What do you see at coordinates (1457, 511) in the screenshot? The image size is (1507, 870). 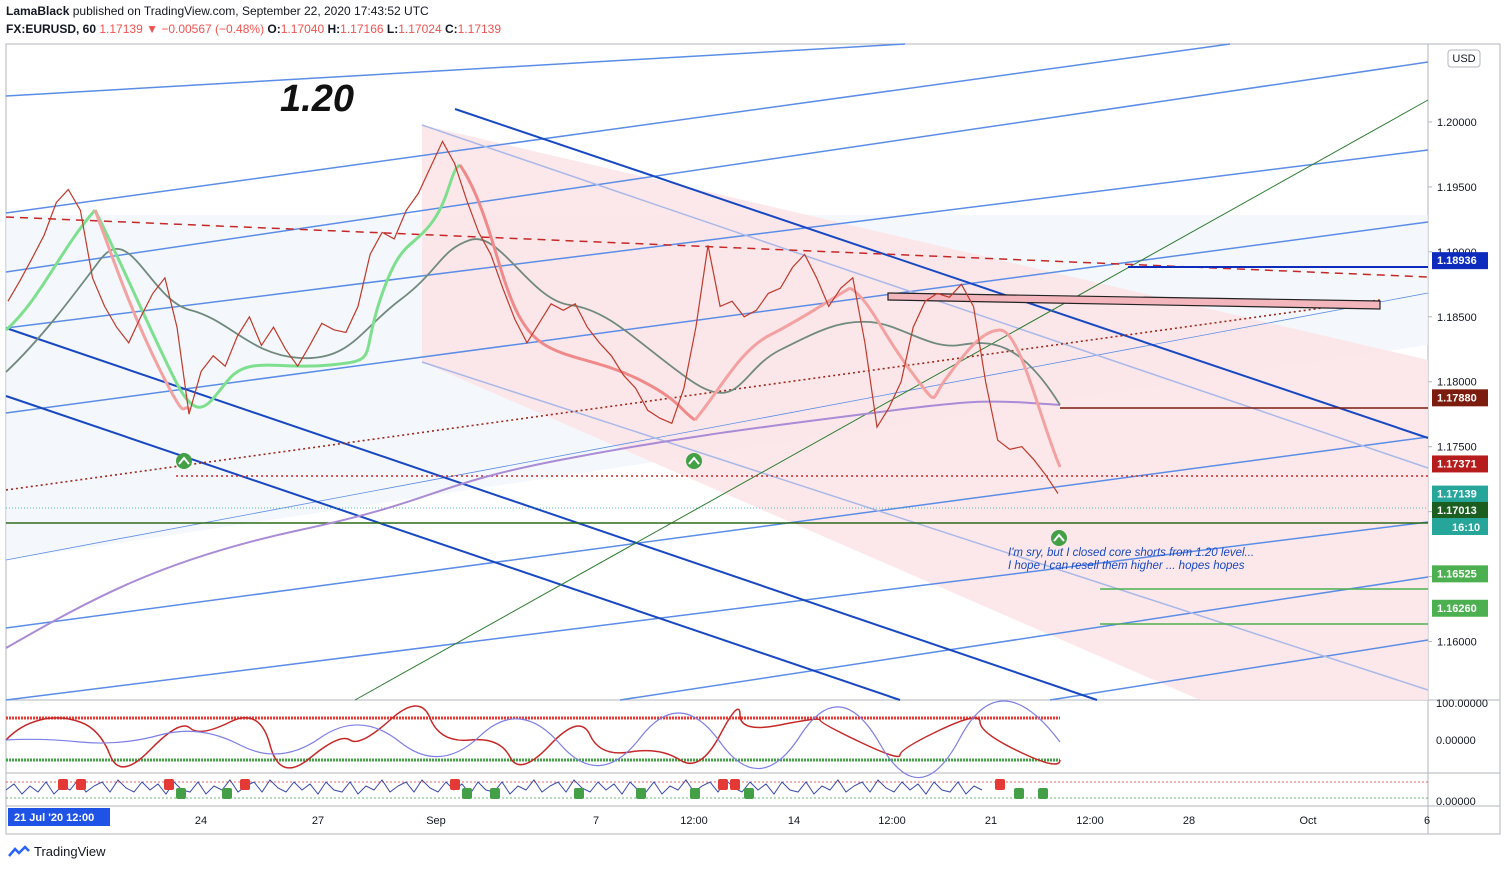 I see `price-tag-label: 1.17013` at bounding box center [1457, 511].